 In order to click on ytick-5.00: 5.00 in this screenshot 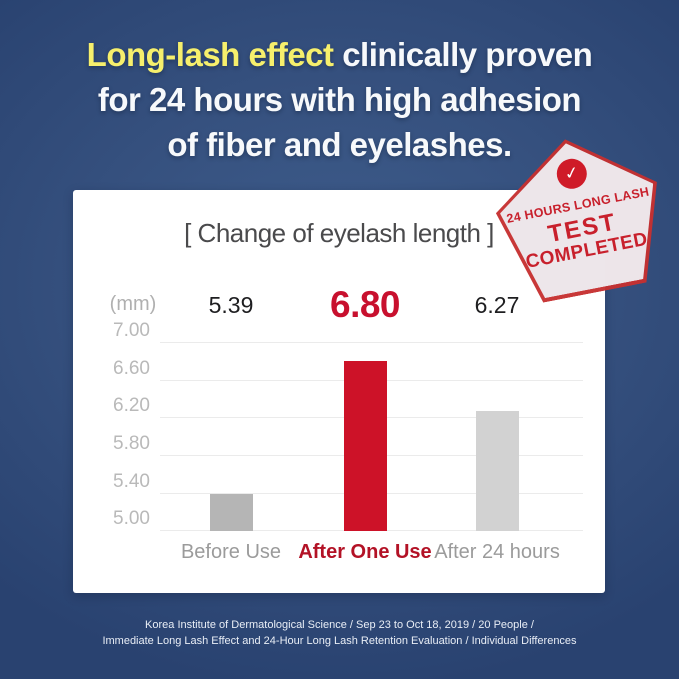, I will do `click(131, 518)`.